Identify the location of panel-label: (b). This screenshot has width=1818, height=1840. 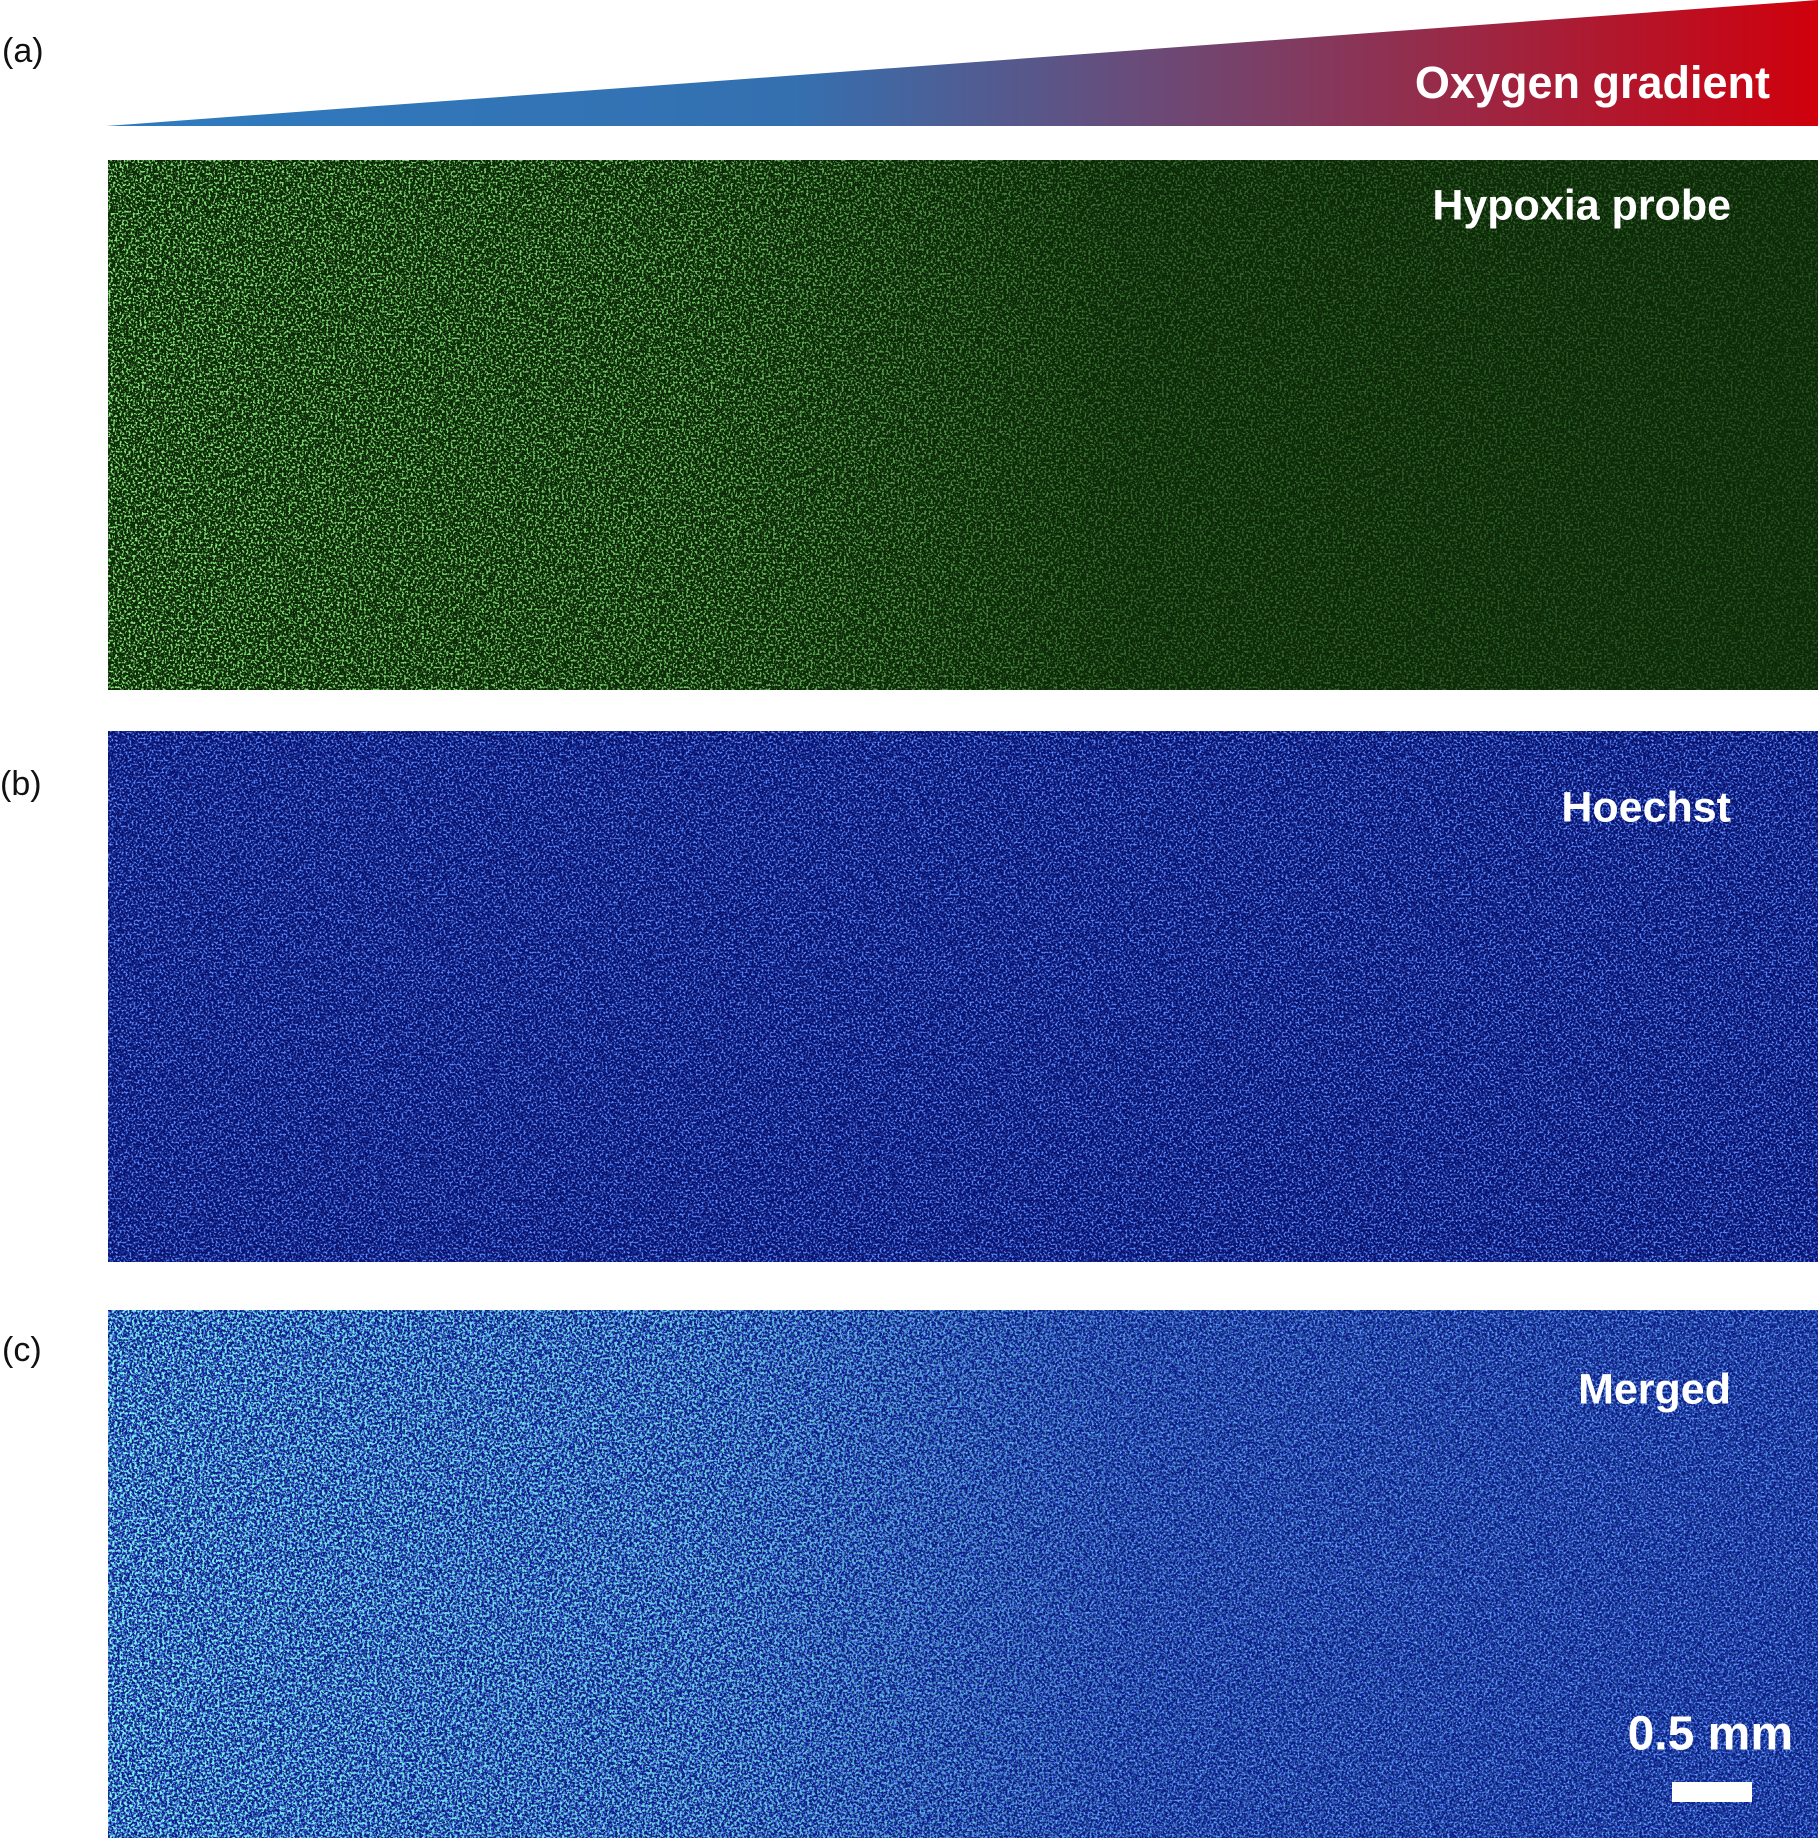
(21, 784).